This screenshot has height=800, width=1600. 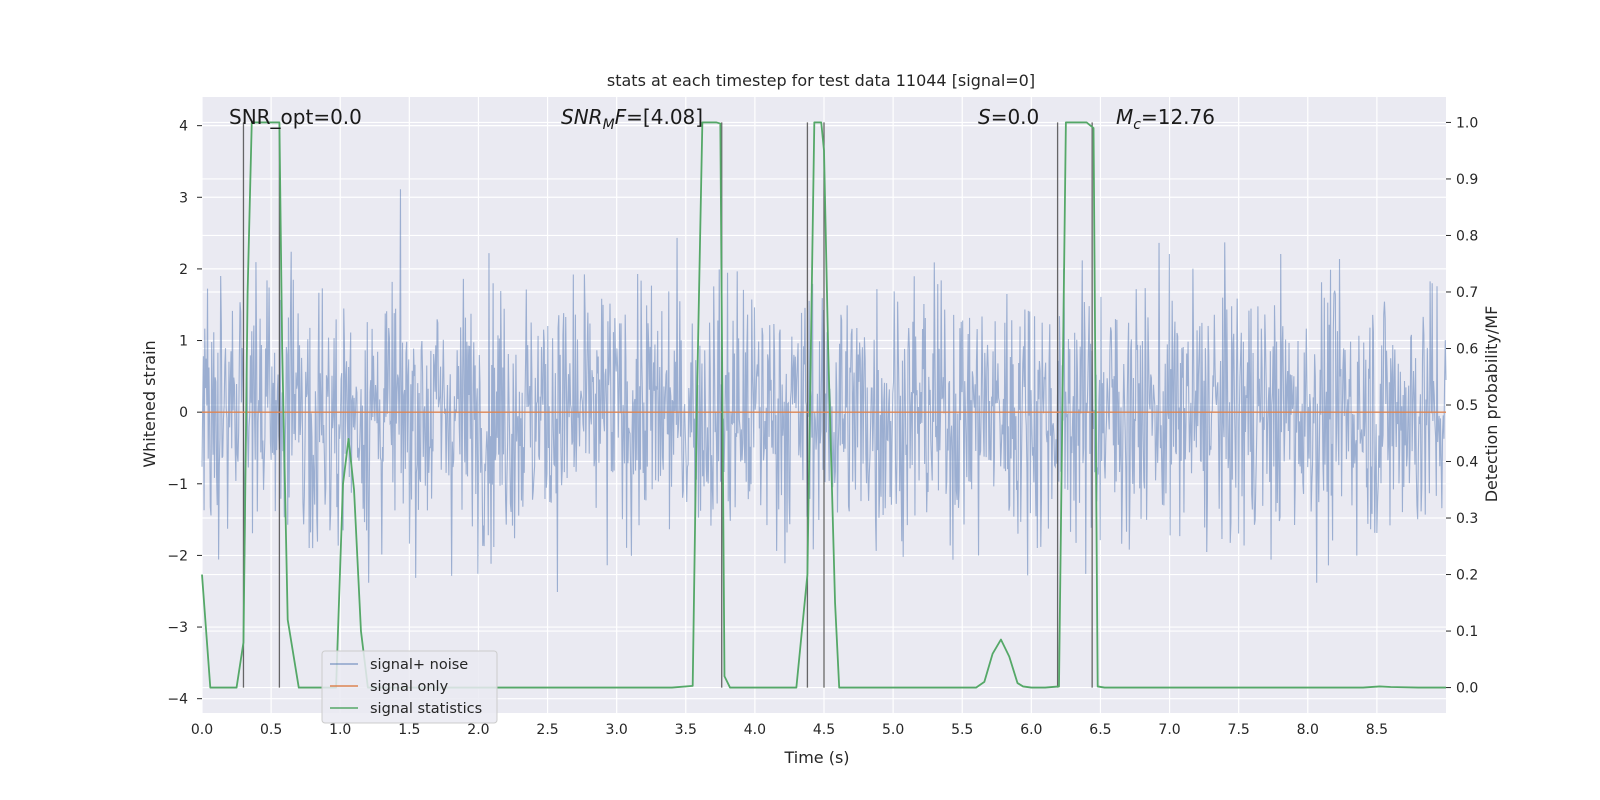 What do you see at coordinates (1031, 730) in the screenshot?
I see `x-tick-label: 6.0` at bounding box center [1031, 730].